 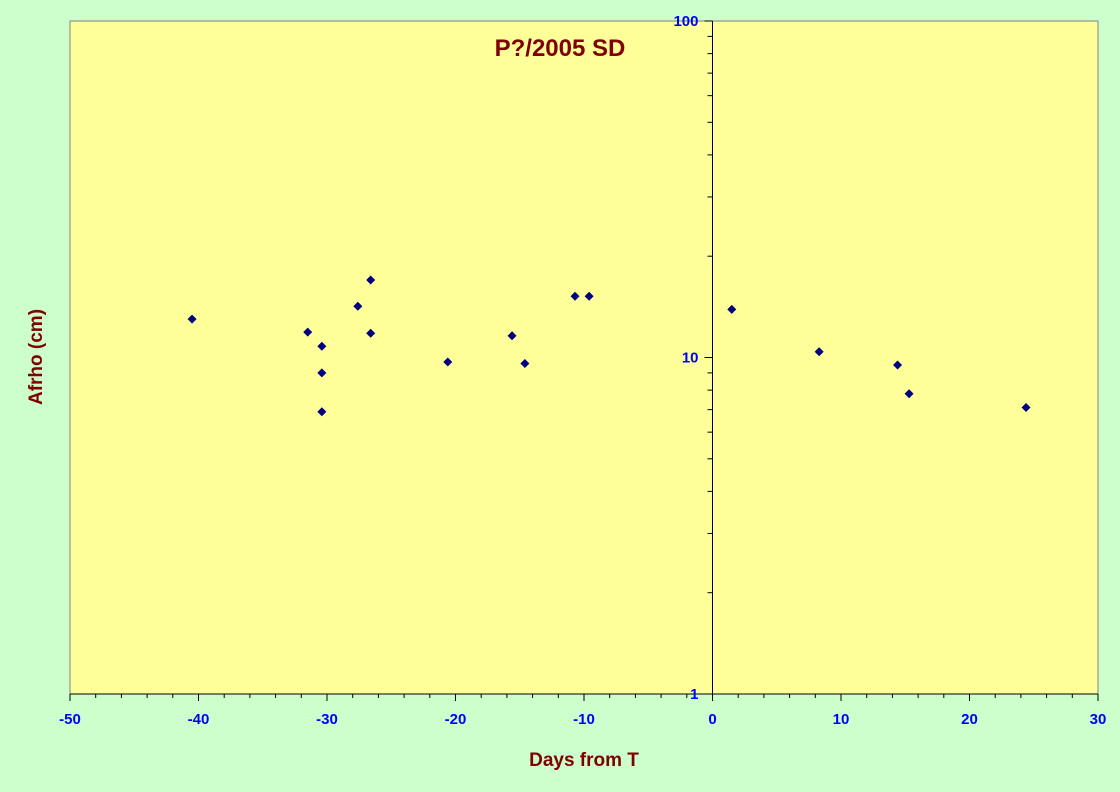 What do you see at coordinates (456, 719) in the screenshot?
I see `x-tick-label: -20` at bounding box center [456, 719].